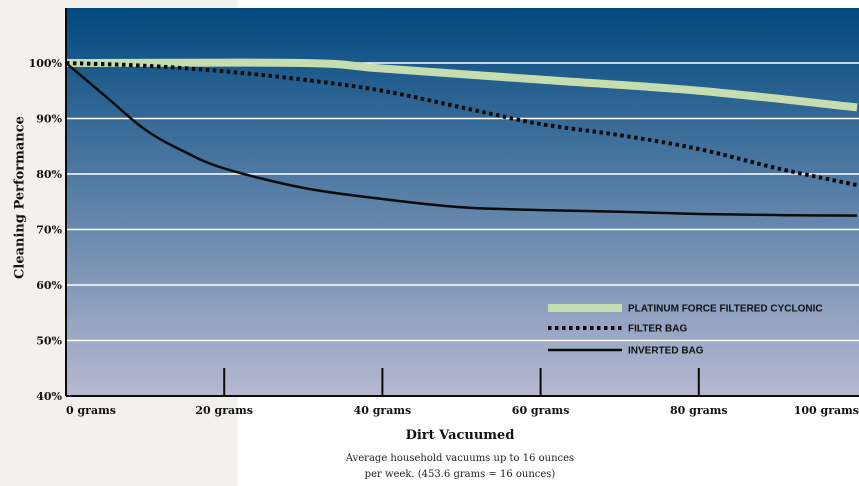 The width and height of the screenshot is (859, 486). What do you see at coordinates (460, 435) in the screenshot?
I see `x-axis-label: Dirt Vacuumed` at bounding box center [460, 435].